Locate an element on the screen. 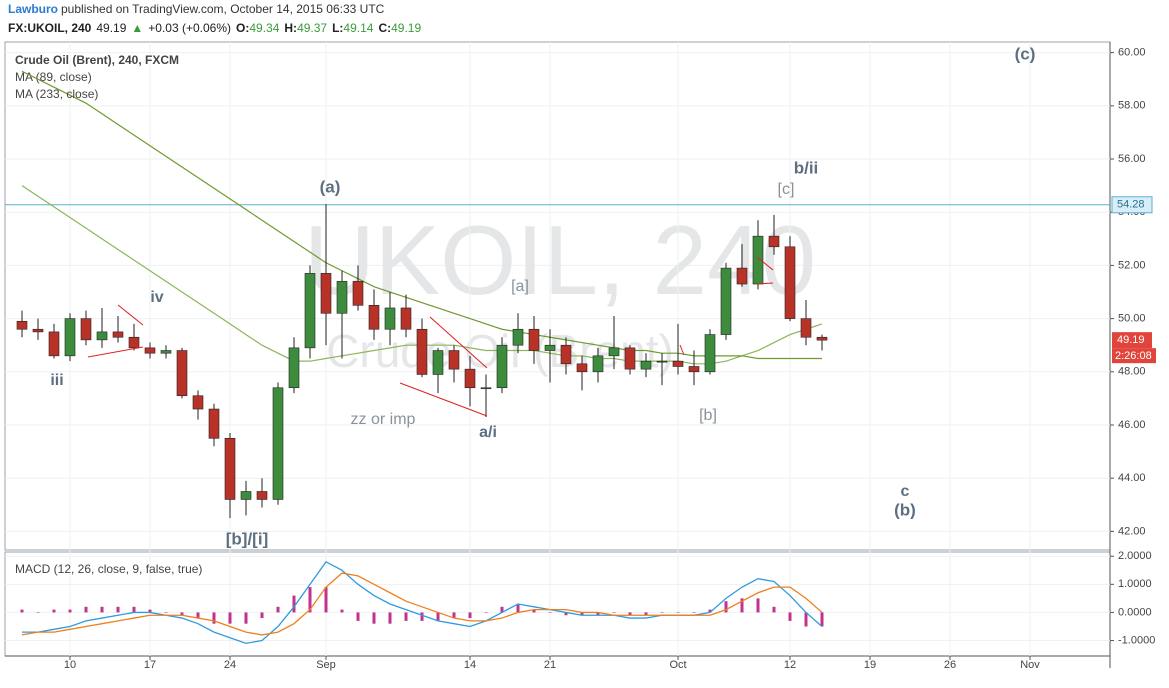 The height and width of the screenshot is (688, 1169). x-tick-label: Sep is located at coordinates (326, 665).